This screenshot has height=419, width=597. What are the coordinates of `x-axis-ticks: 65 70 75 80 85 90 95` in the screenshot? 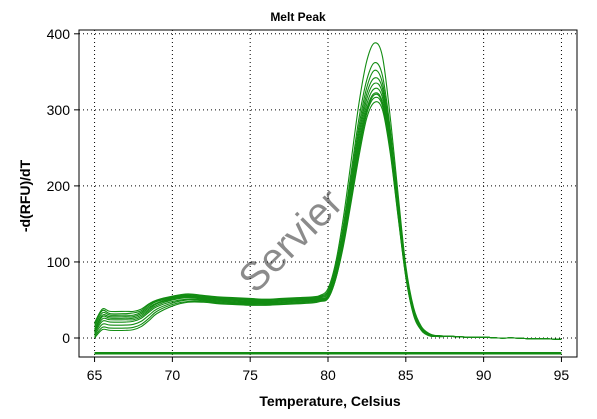 It's located at (328, 370).